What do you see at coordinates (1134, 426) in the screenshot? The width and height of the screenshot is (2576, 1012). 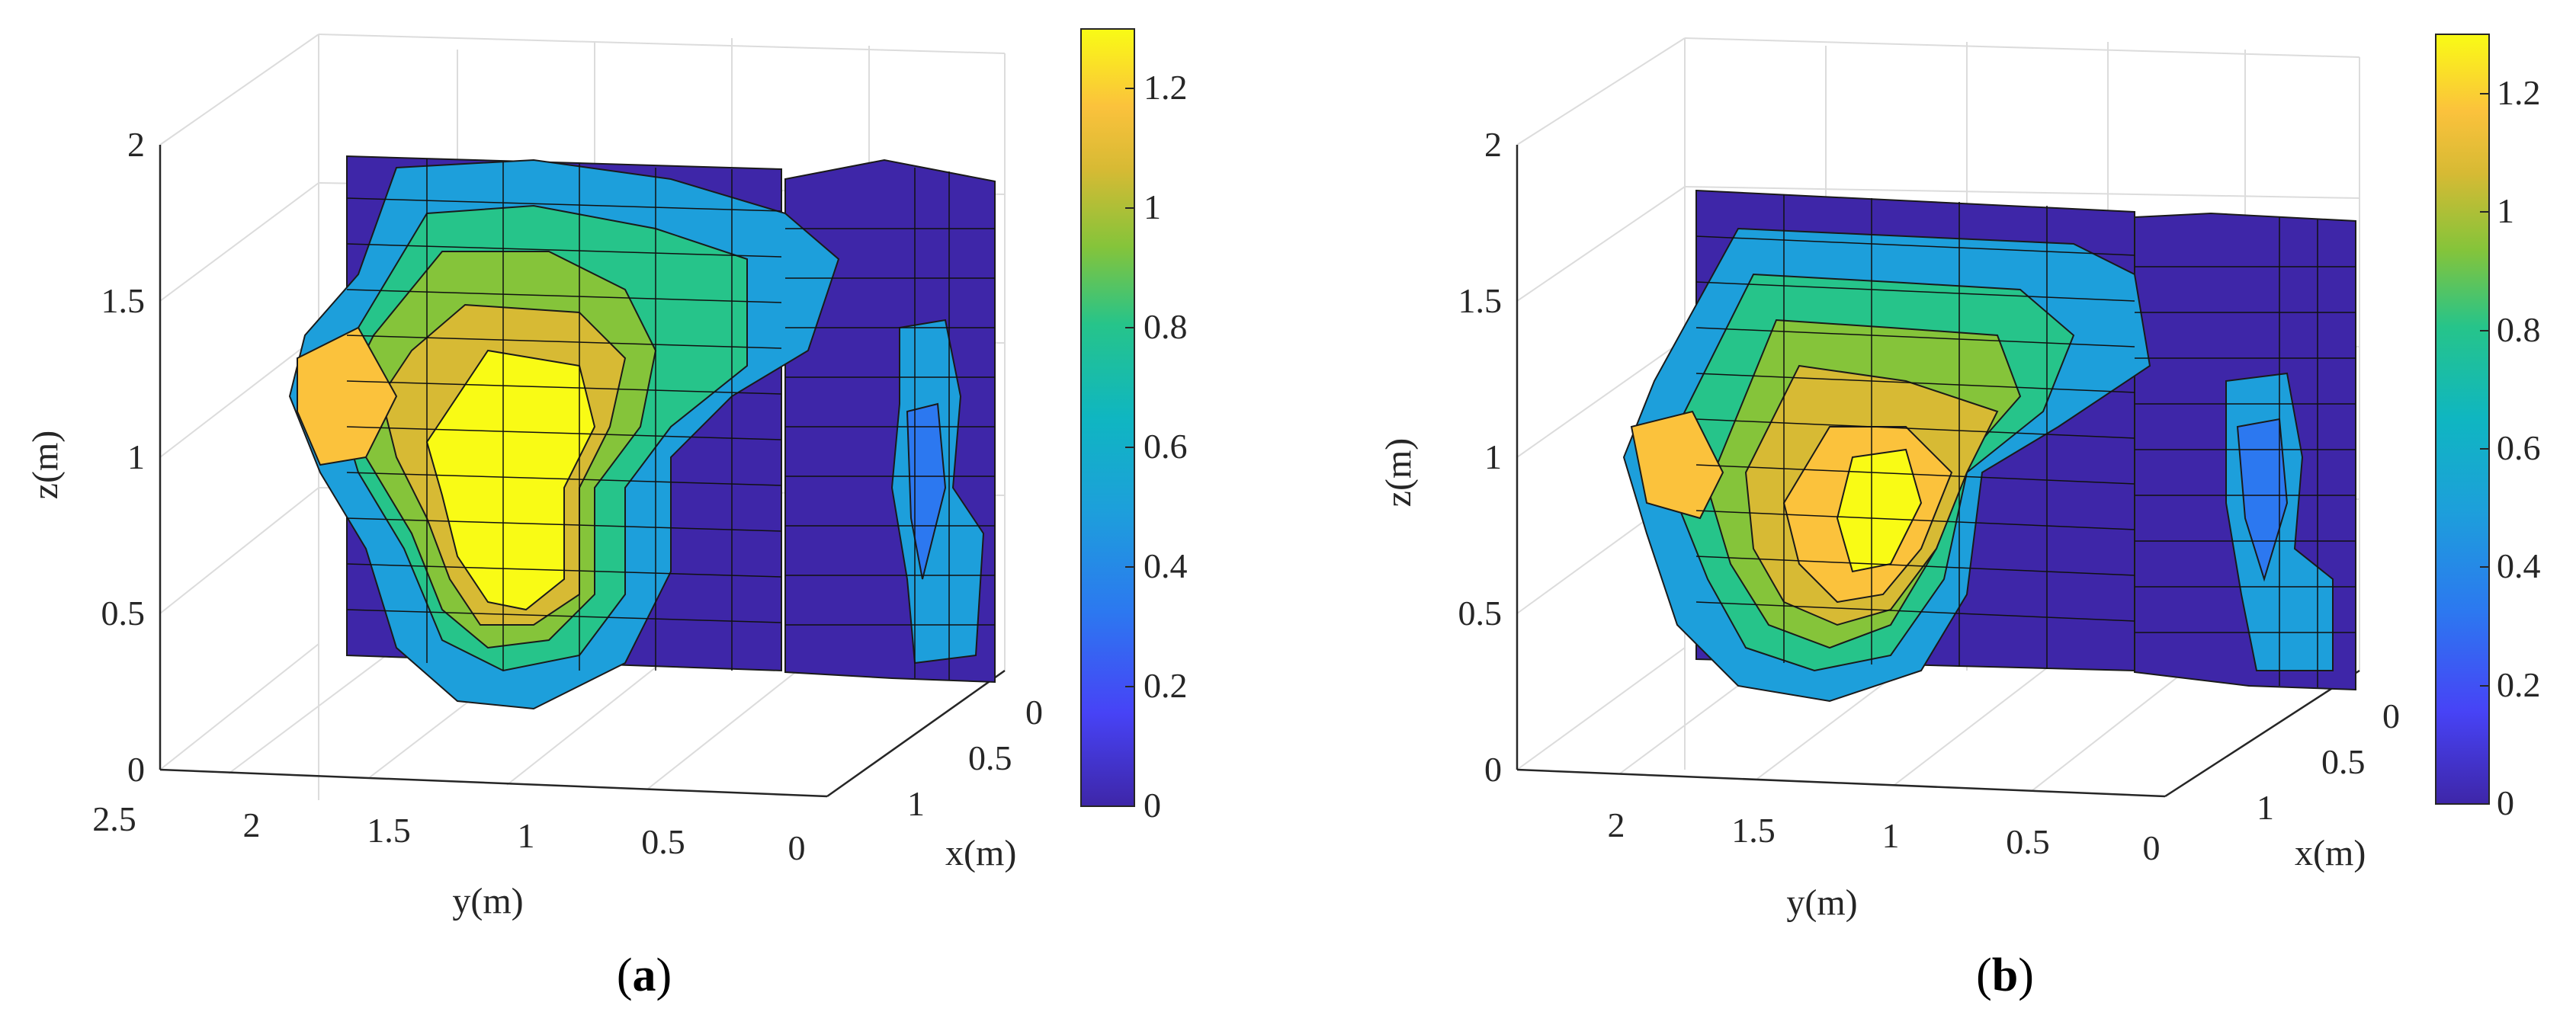 I see `colorbar-a: 0 0.2 0.4 0.6 0.8 1 1.2` at bounding box center [1134, 426].